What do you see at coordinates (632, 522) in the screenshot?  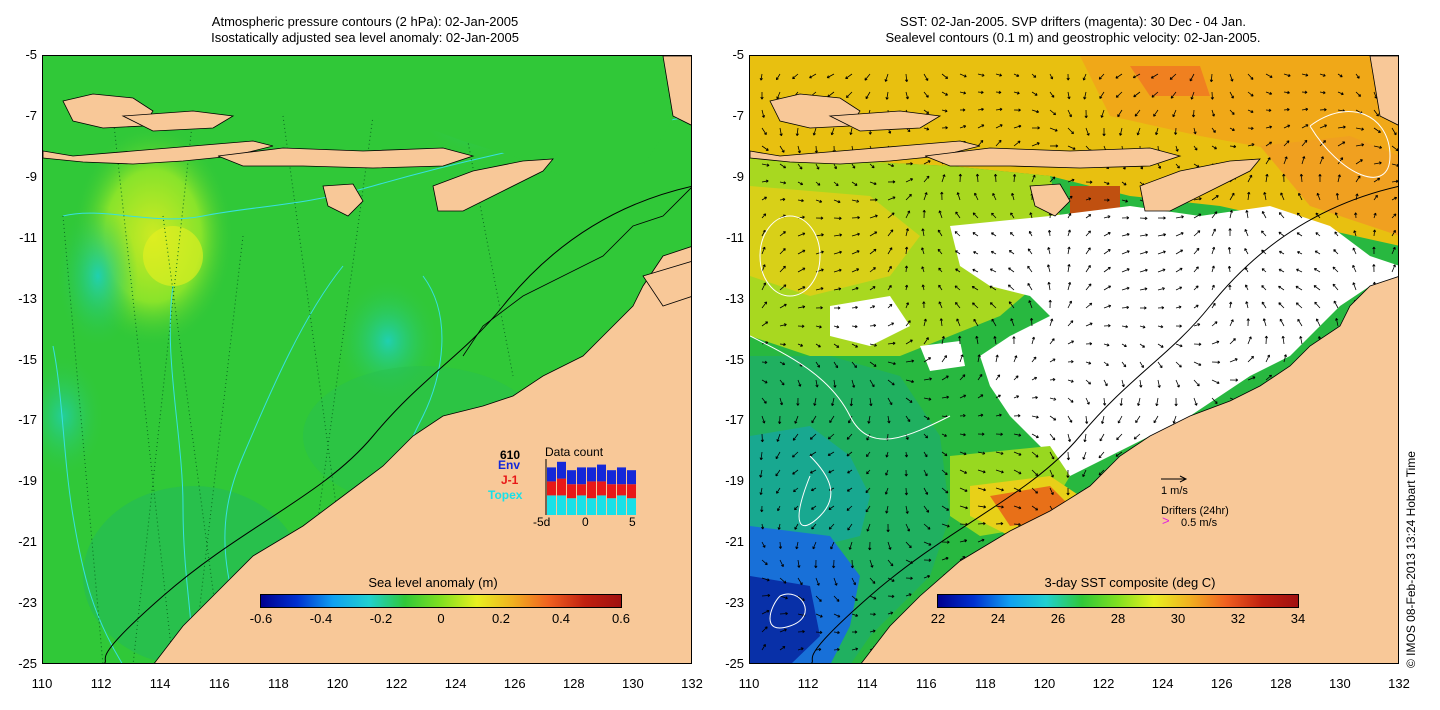 I see `data-count-xtick-pos: 5` at bounding box center [632, 522].